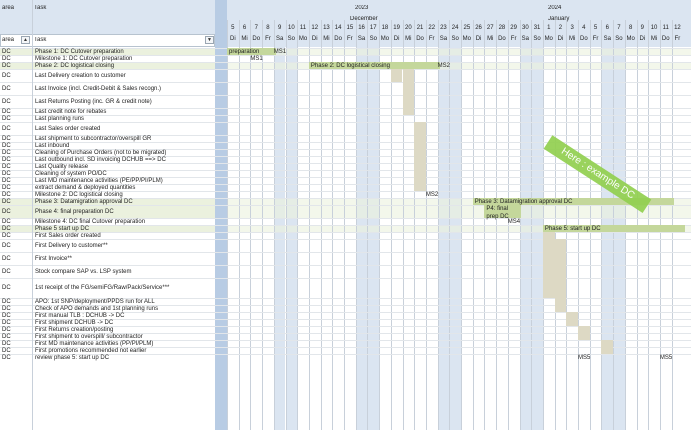 Image resolution: width=691 pixels, height=430 pixels. What do you see at coordinates (256, 28) in the screenshot?
I see `day-number: 7` at bounding box center [256, 28].